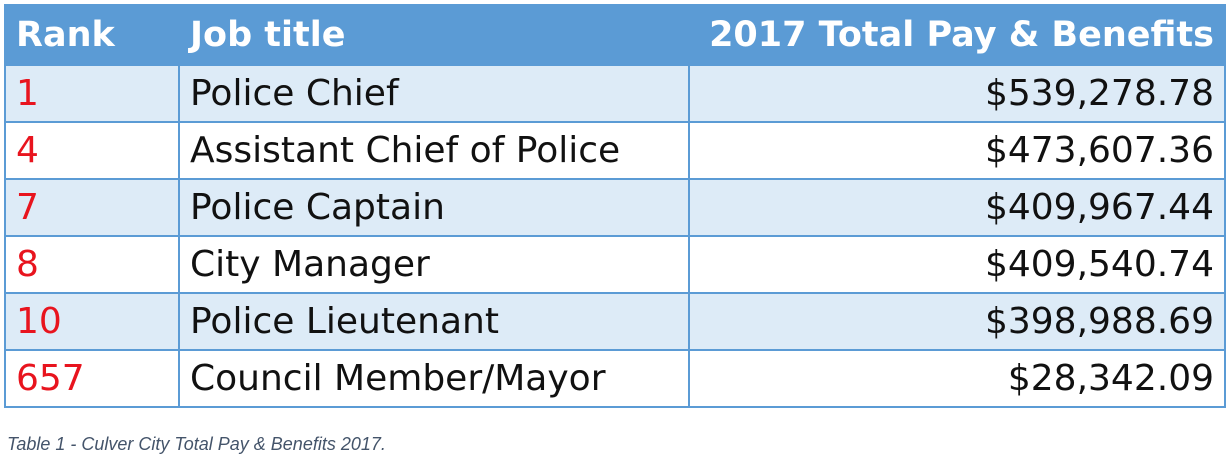 This screenshot has width=1230, height=472. What do you see at coordinates (92, 264) in the screenshot?
I see `rank-cell: 8` at bounding box center [92, 264].